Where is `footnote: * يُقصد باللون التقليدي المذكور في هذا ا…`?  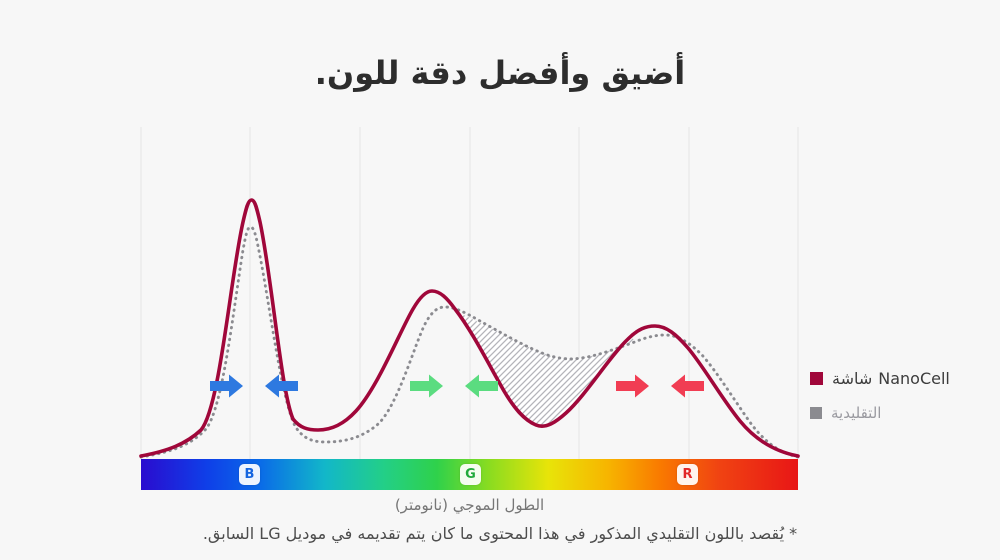
footnote: * يُقصد باللون التقليدي المذكور في هذا ا… is located at coordinates (500, 533).